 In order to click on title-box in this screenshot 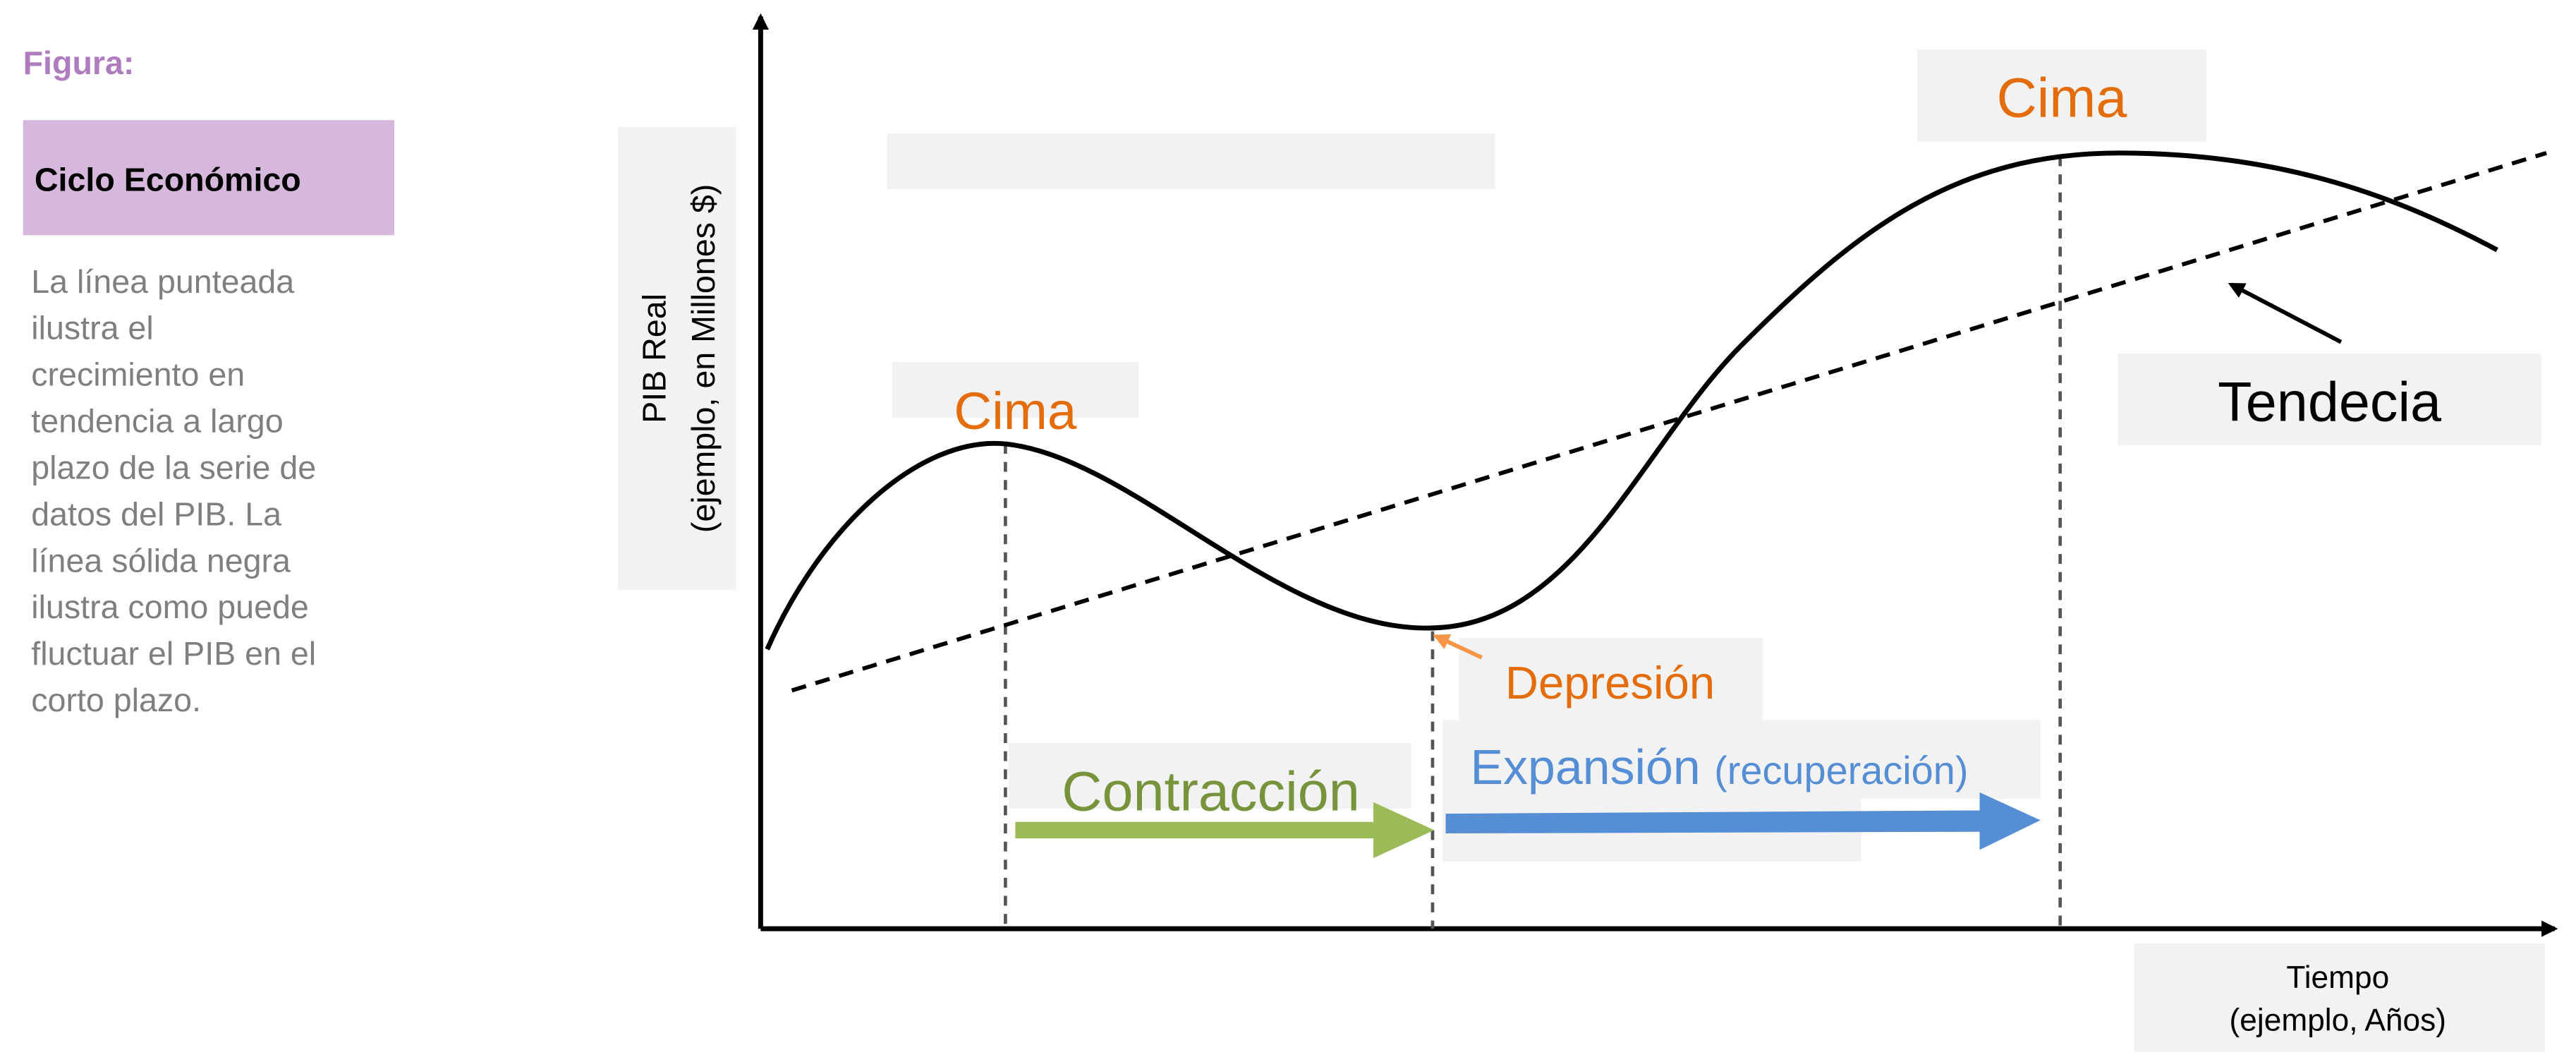, I will do `click(208, 178)`.